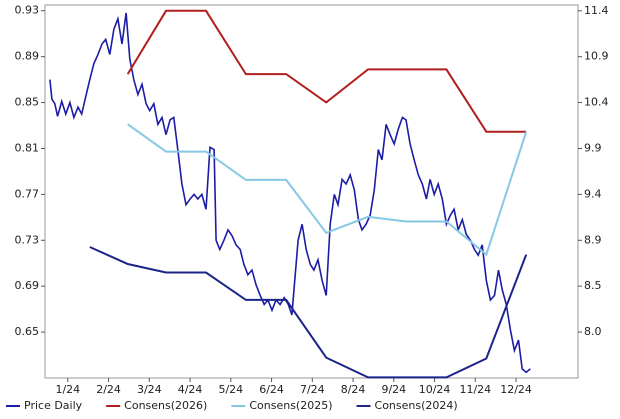 The height and width of the screenshot is (419, 620). What do you see at coordinates (596, 10) in the screenshot?
I see `y2-tick-label: 11.4` at bounding box center [596, 10].